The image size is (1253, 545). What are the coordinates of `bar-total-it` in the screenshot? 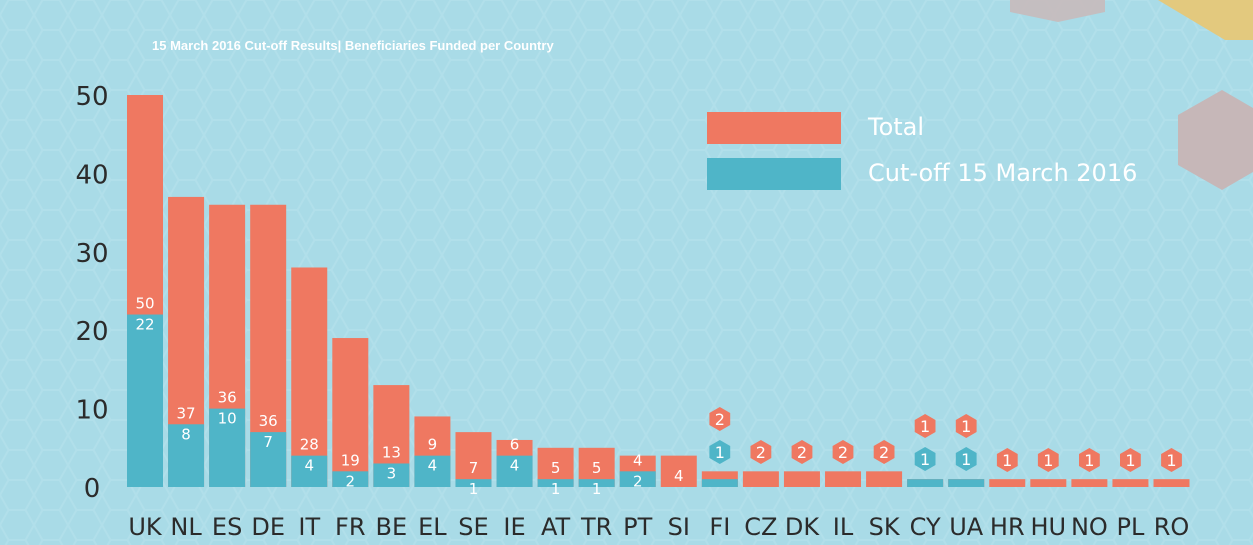 It's located at (309, 377).